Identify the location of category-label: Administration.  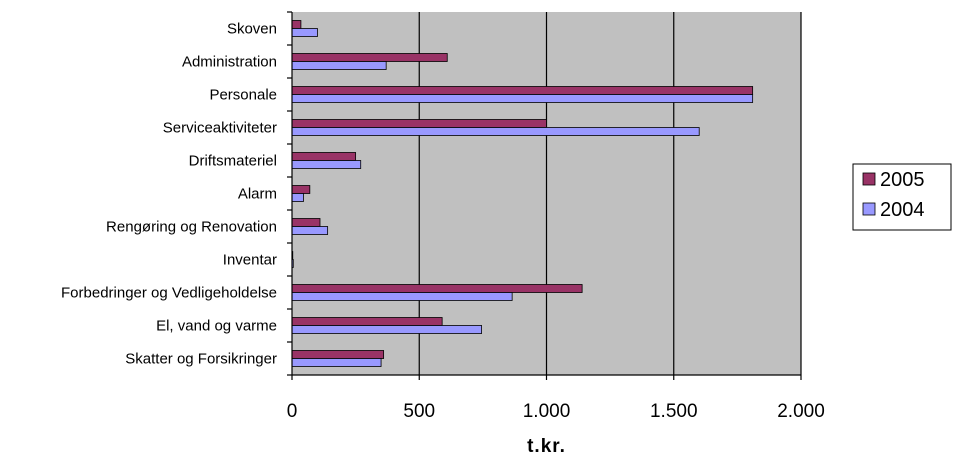
(229, 62).